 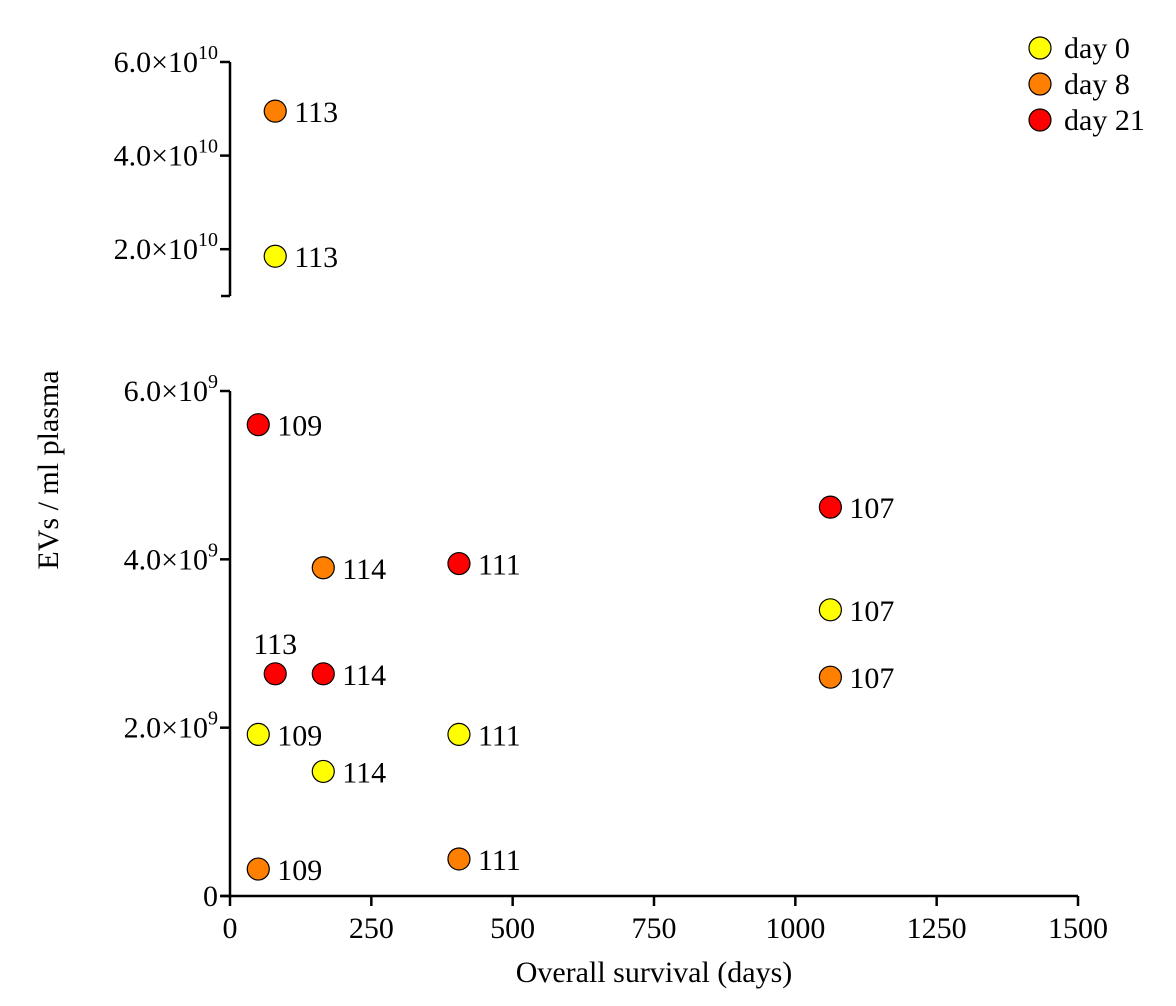 What do you see at coordinates (166, 60) in the screenshot?
I see `y-tick-label: 6.0×10¹⁰` at bounding box center [166, 60].